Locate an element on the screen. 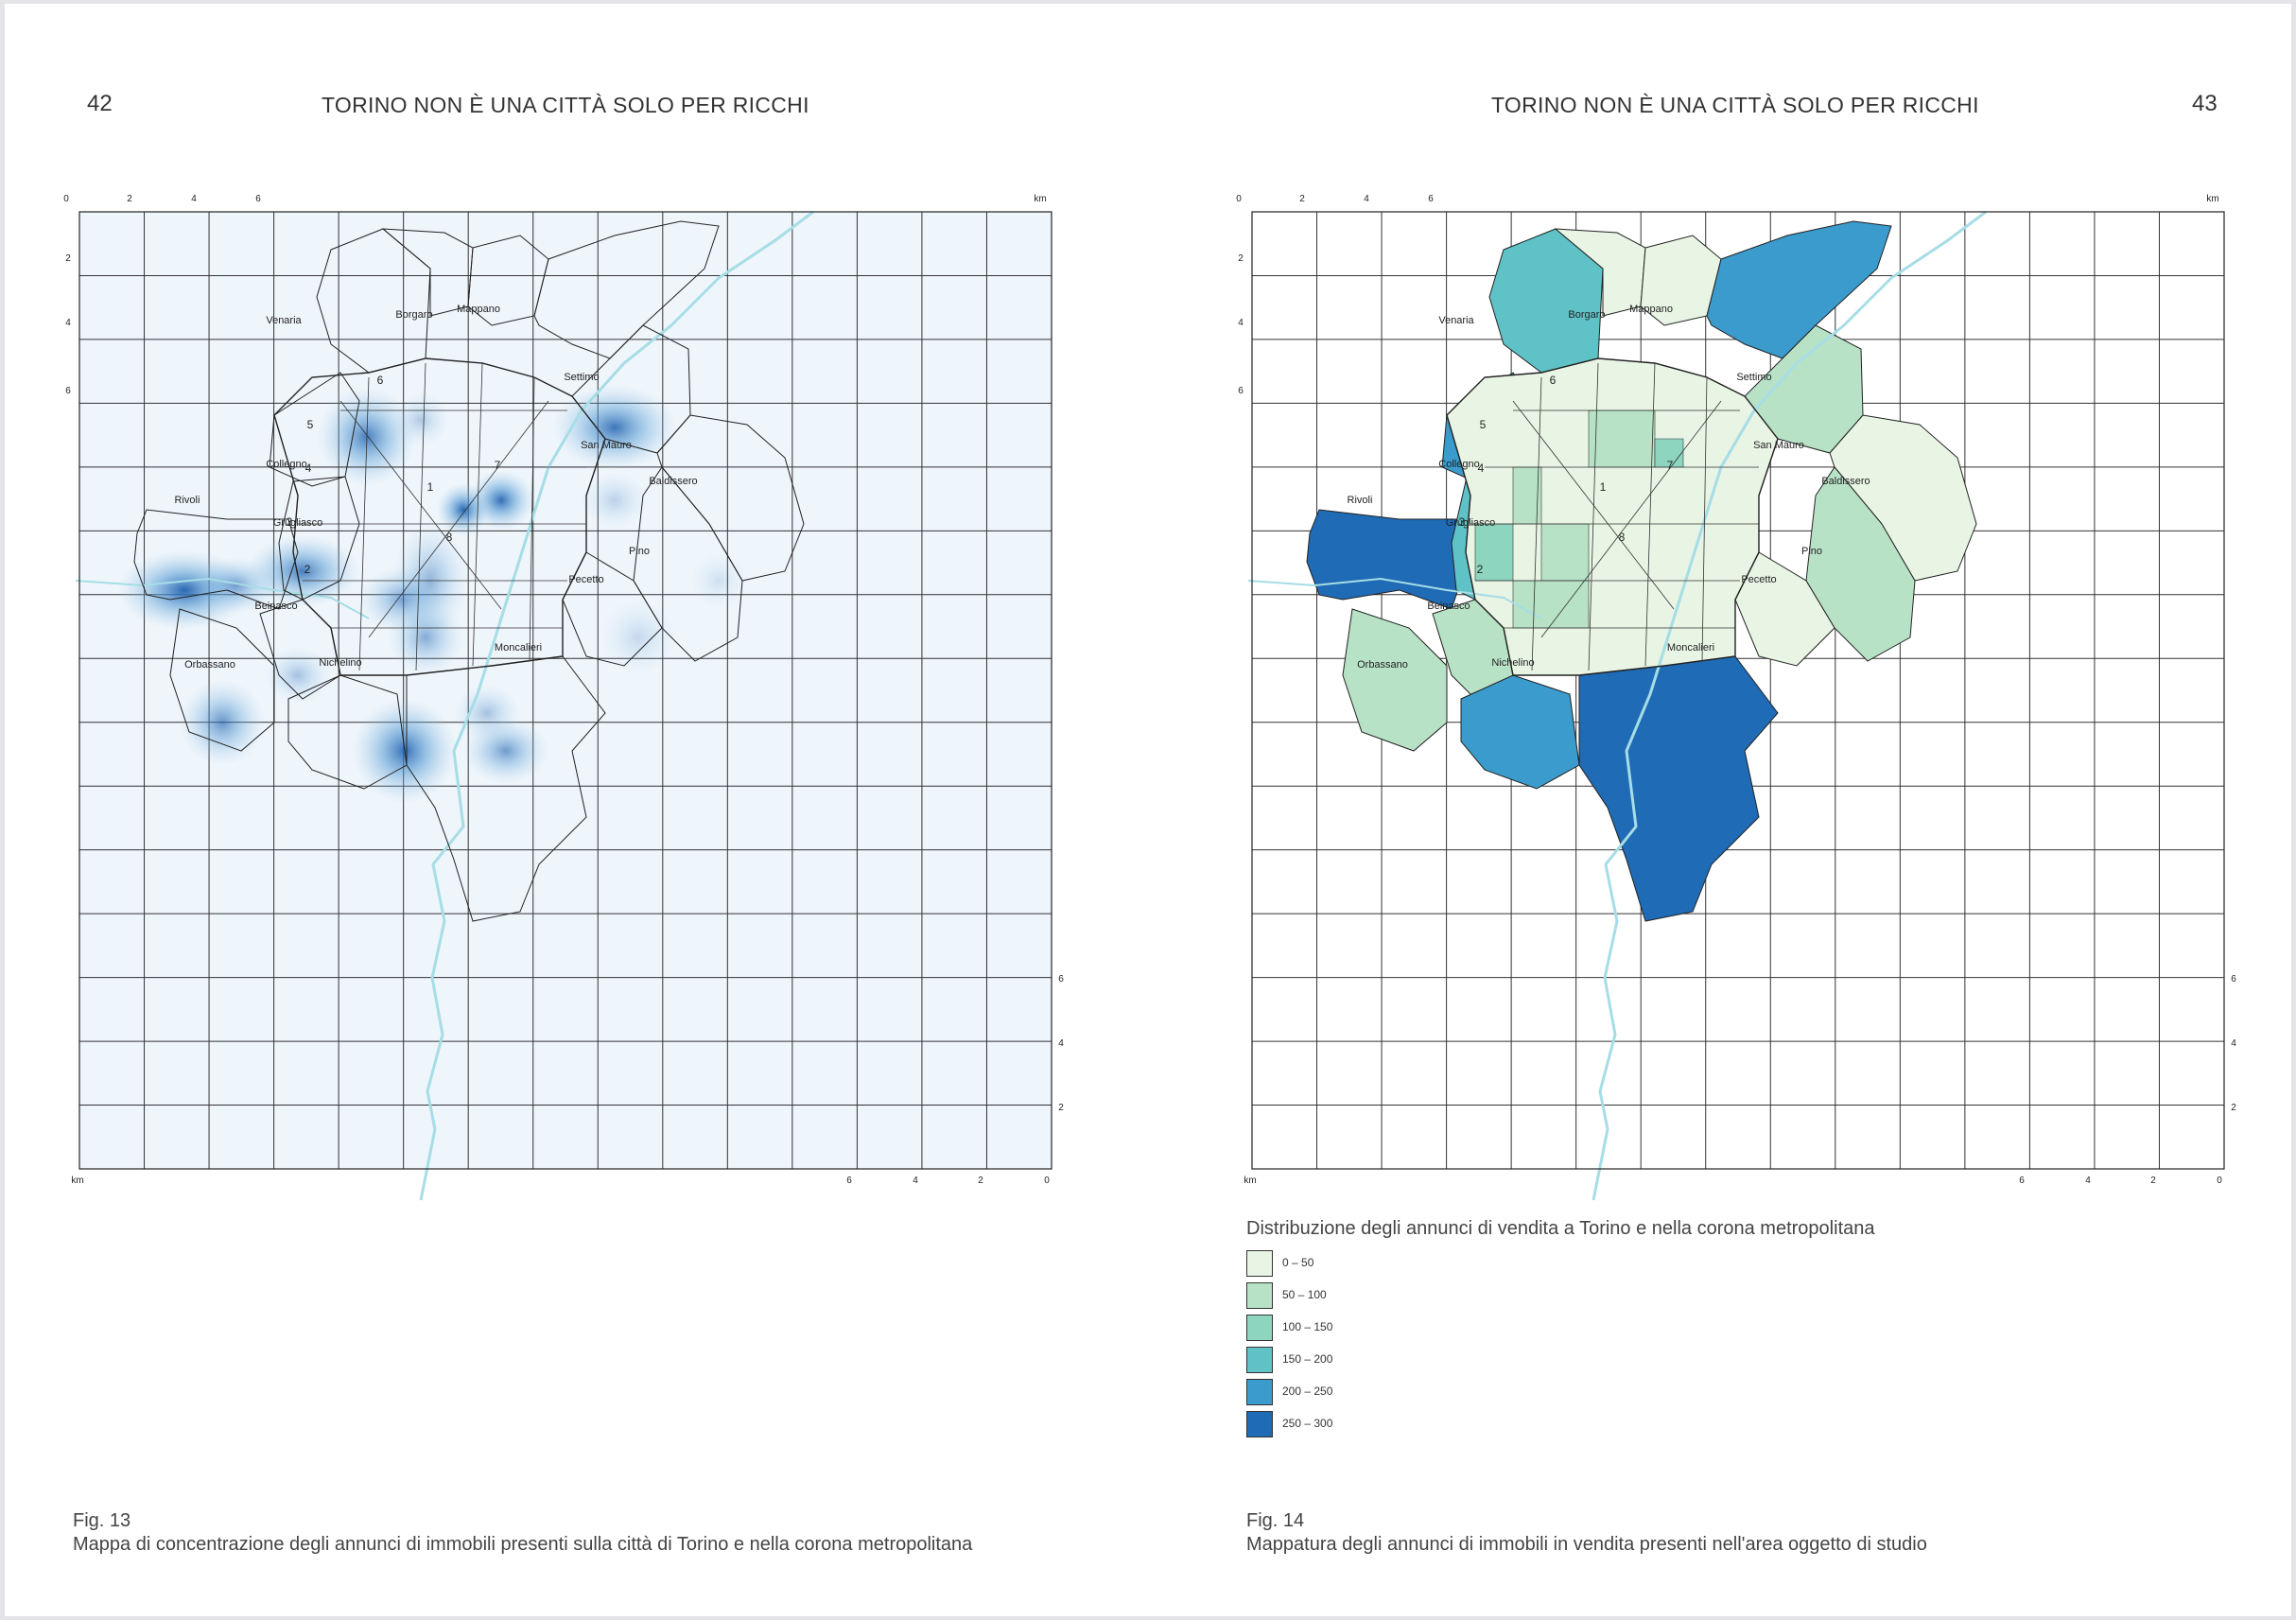 The height and width of the screenshot is (1620, 2296). legend-item: 0 – 50 is located at coordinates (1341, 1264).